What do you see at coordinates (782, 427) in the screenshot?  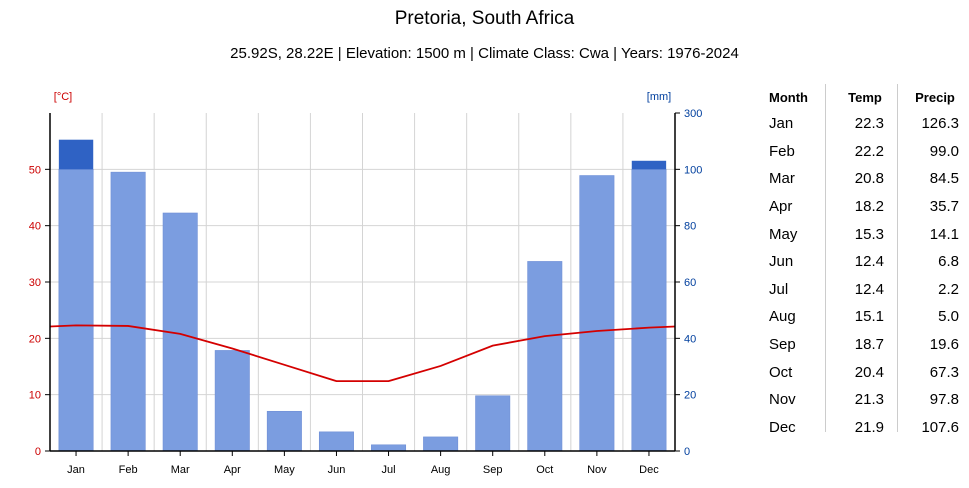 I see `row-month: Dec` at bounding box center [782, 427].